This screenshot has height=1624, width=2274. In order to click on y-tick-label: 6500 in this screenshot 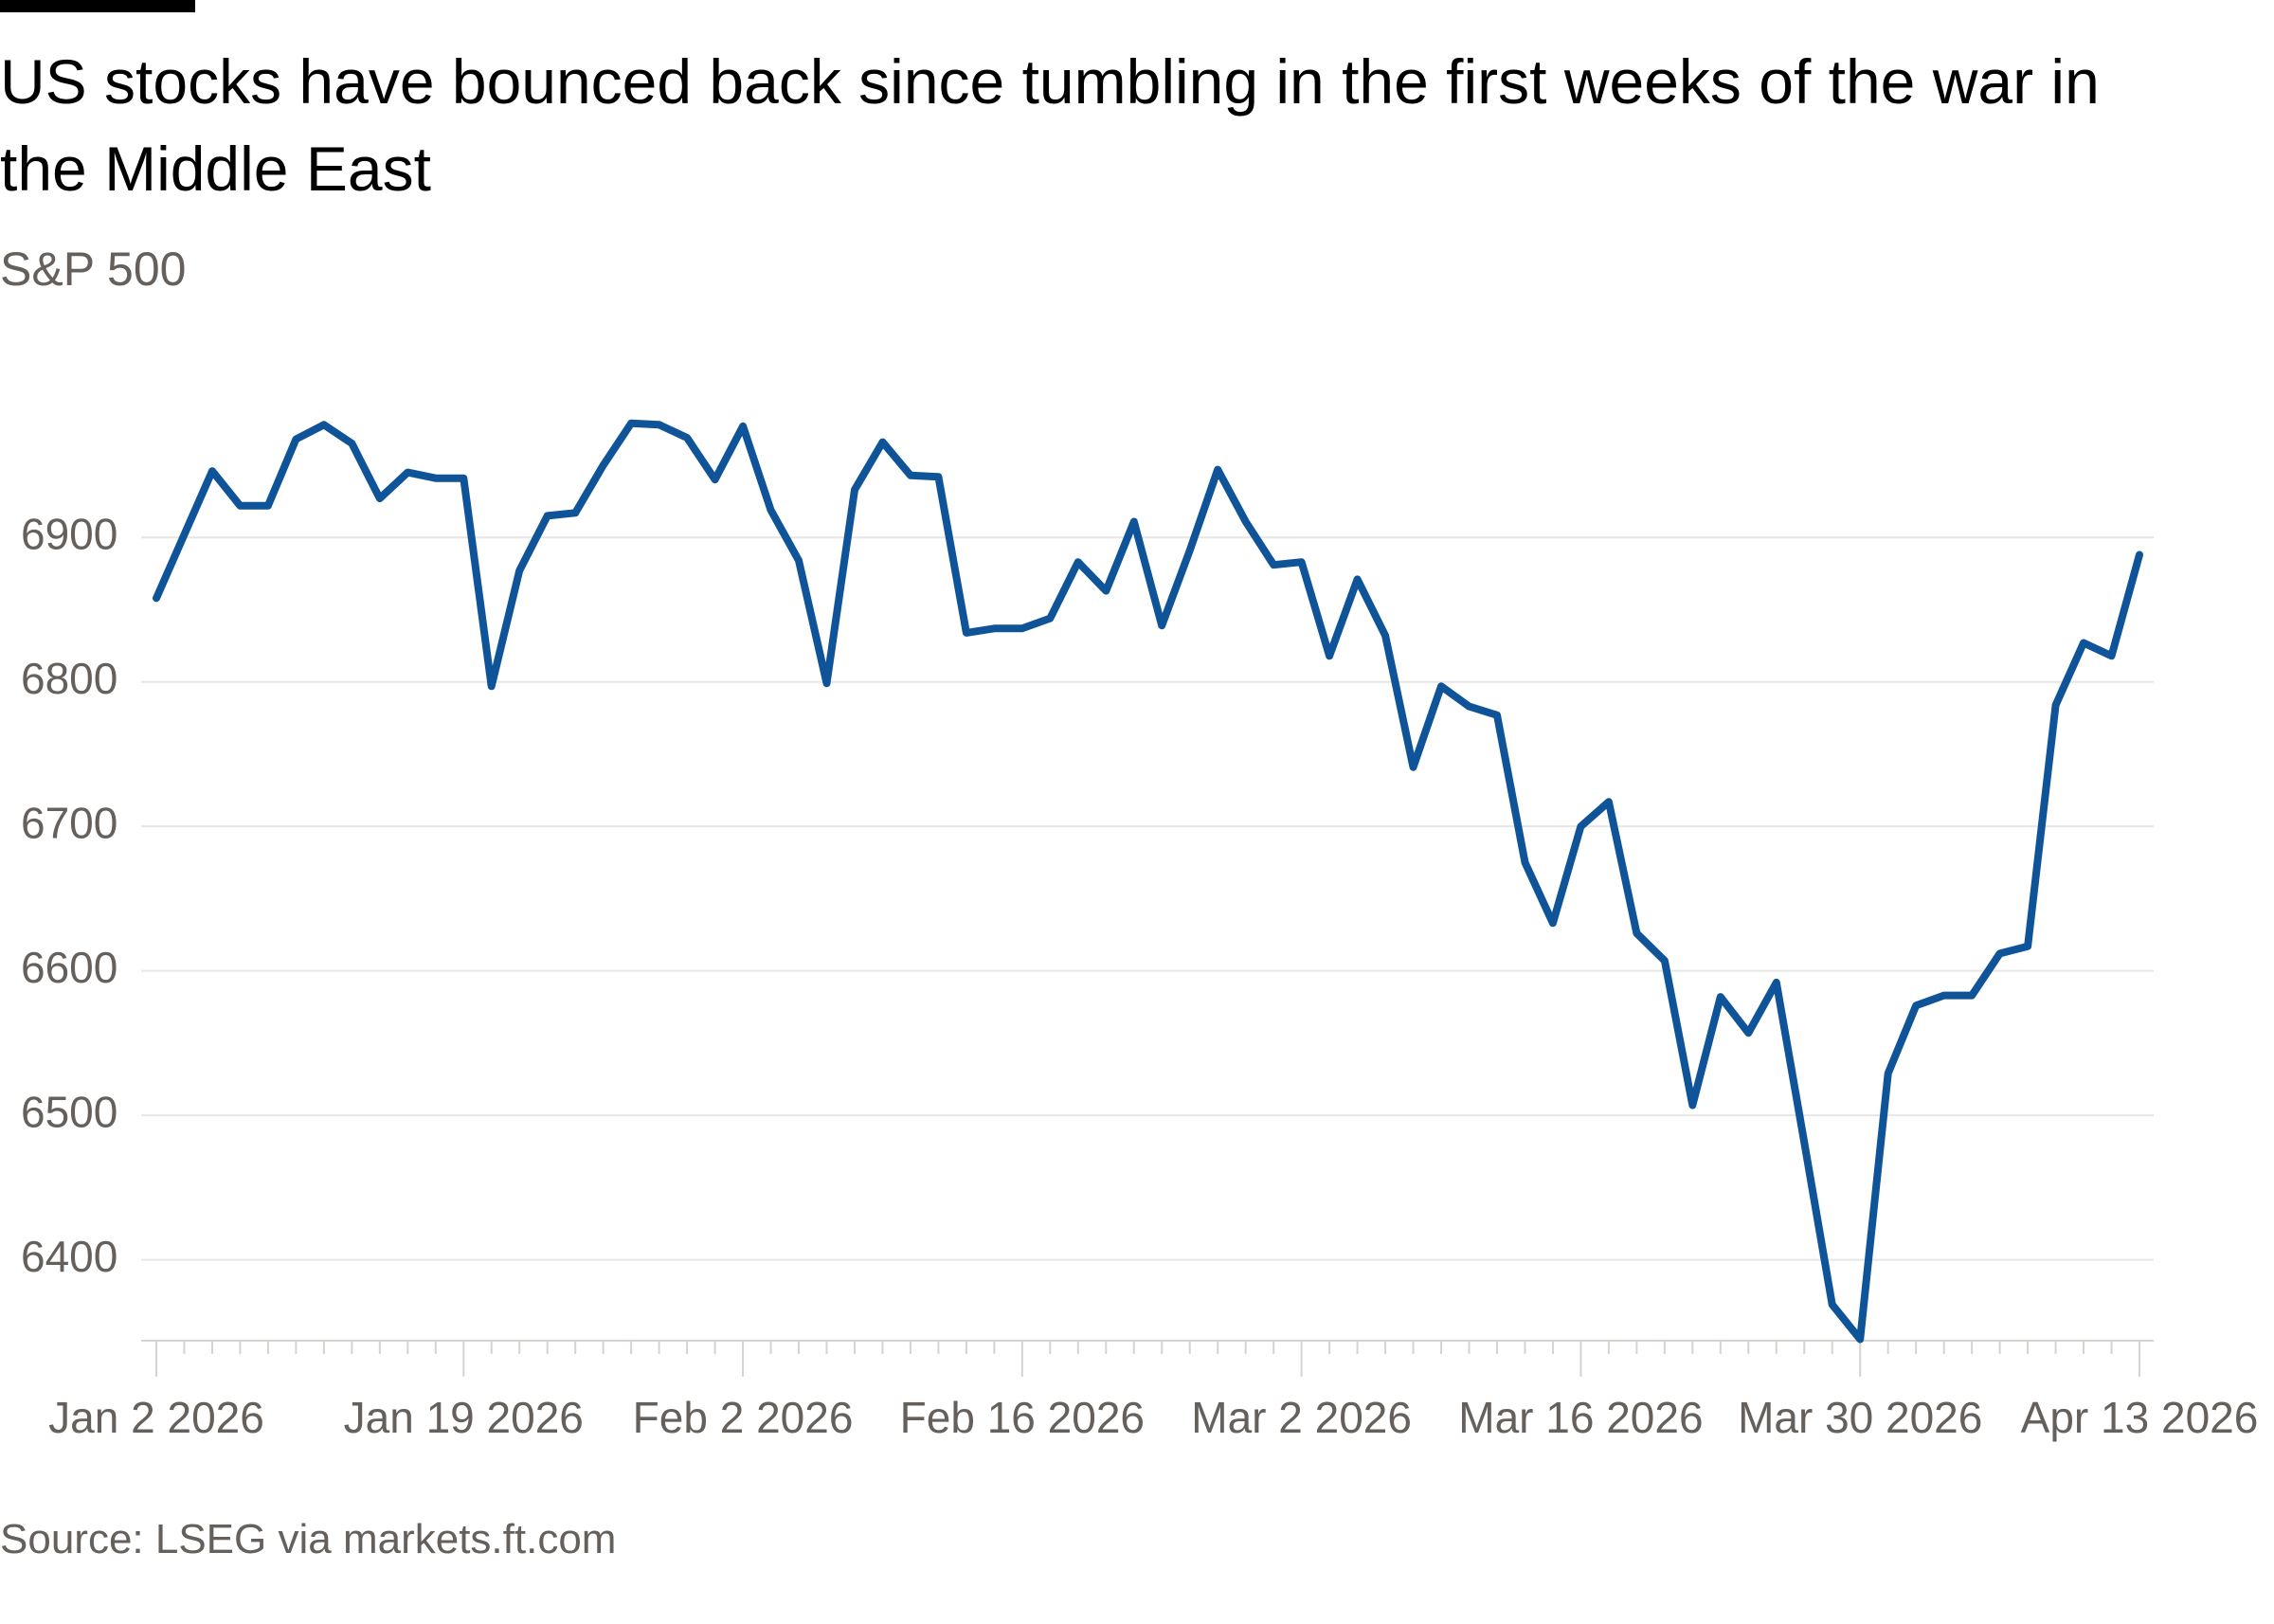, I will do `click(69, 1111)`.